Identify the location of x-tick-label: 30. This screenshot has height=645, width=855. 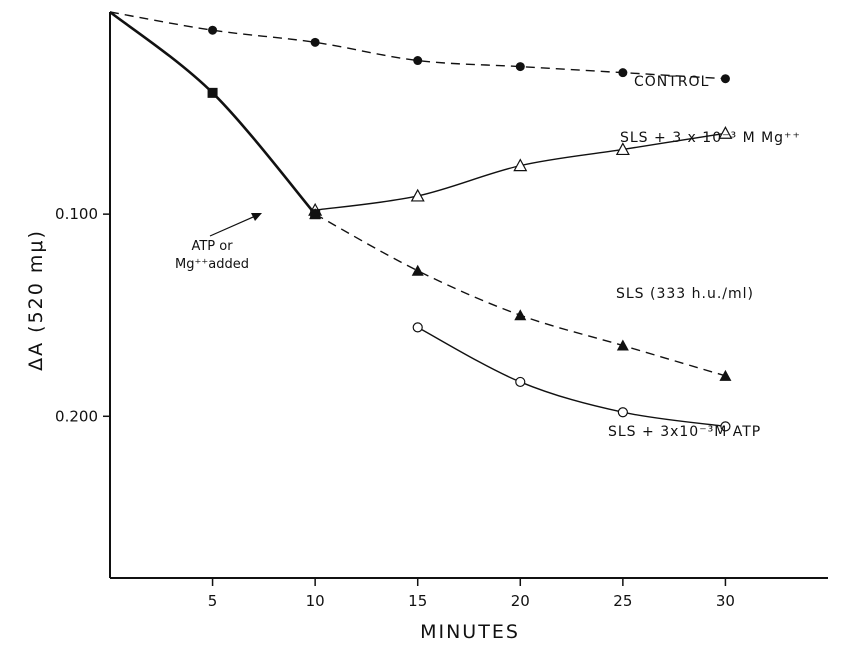
(725, 601).